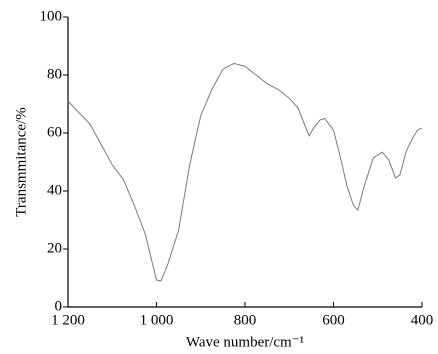  I want to click on y-tick-label: 60, so click(54, 132).